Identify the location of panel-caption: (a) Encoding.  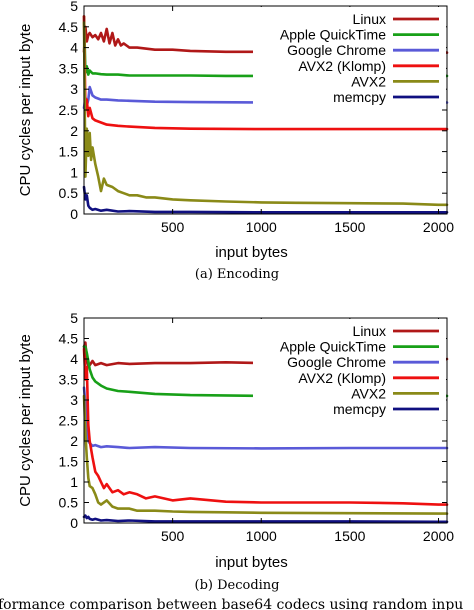
(237, 274).